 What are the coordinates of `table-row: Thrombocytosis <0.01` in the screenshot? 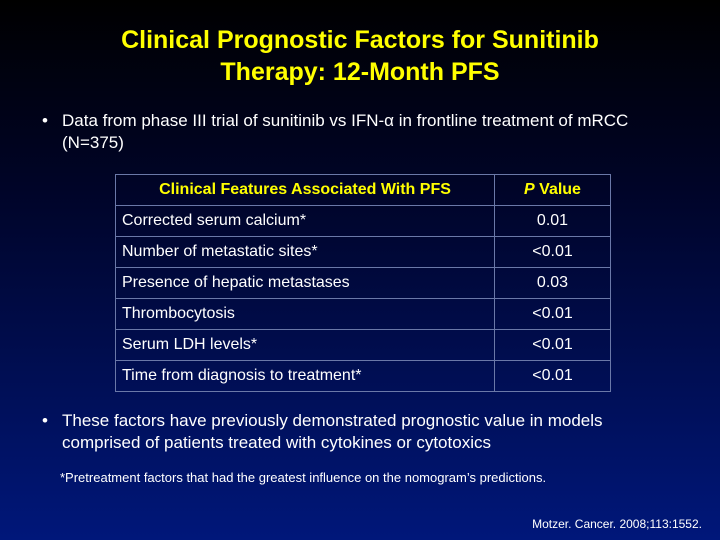 It's located at (363, 314).